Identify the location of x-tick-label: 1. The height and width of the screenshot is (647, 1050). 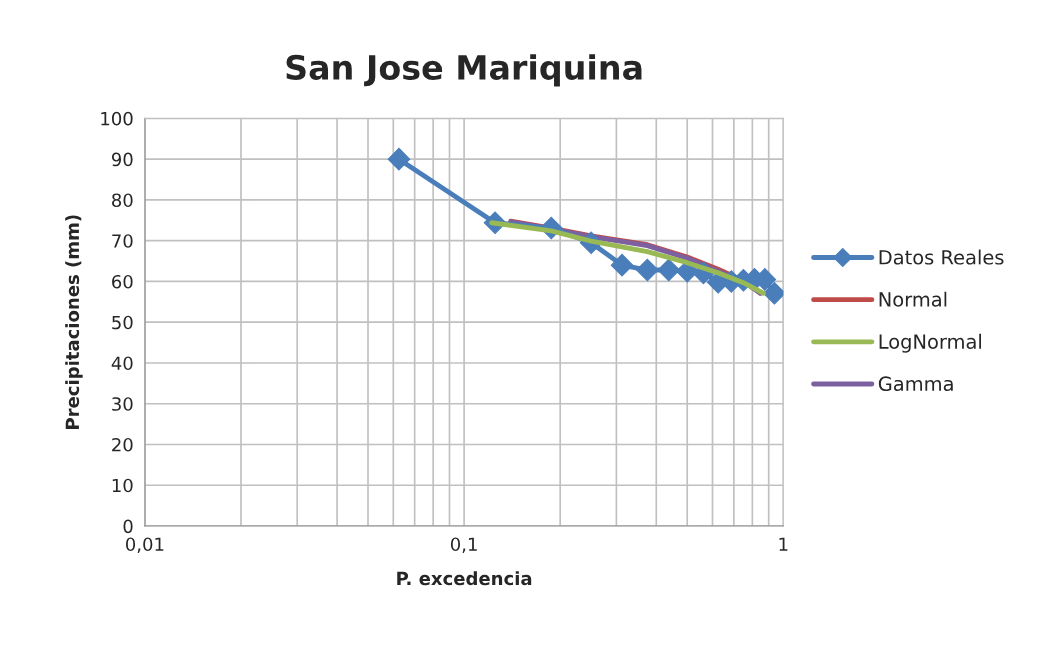
(783, 544).